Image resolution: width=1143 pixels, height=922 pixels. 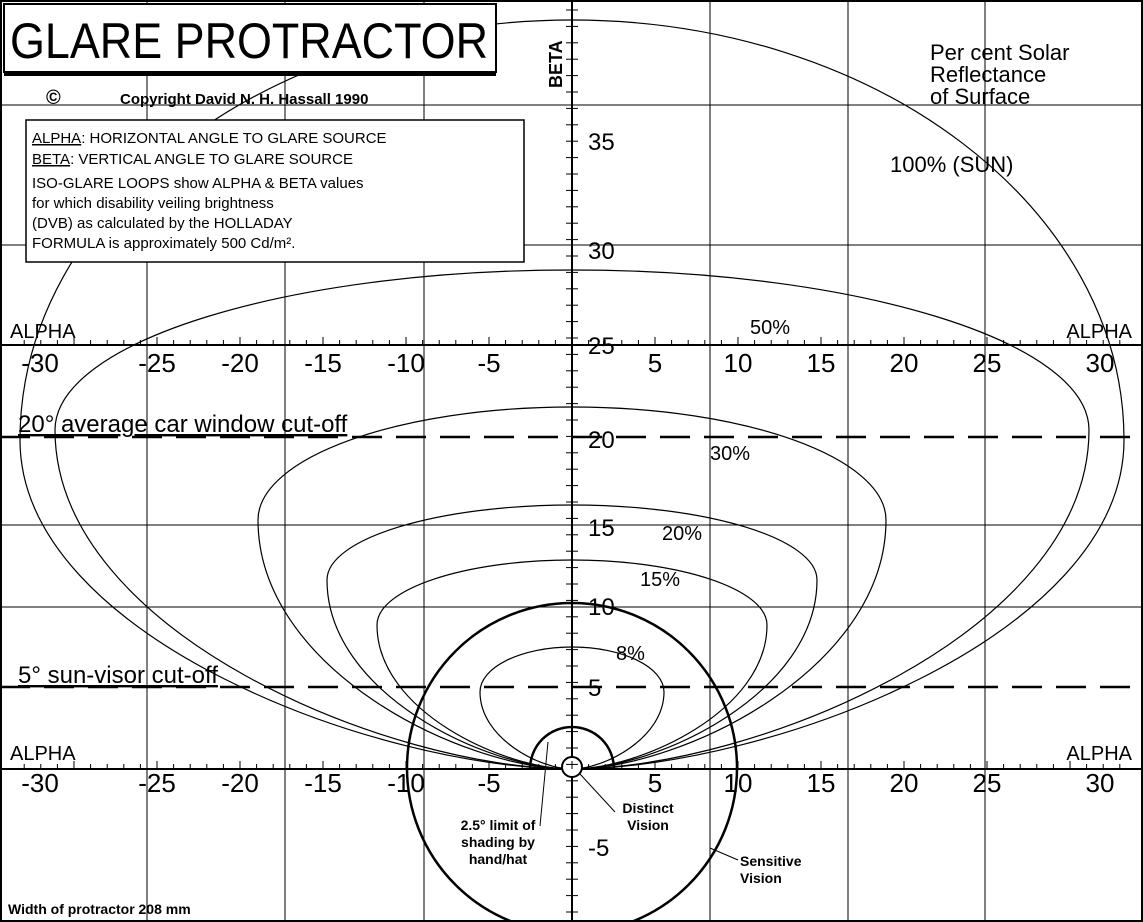 I want to click on legend-line: FORMULA is approximately 500 Cd/m²., so click(x=163, y=243).